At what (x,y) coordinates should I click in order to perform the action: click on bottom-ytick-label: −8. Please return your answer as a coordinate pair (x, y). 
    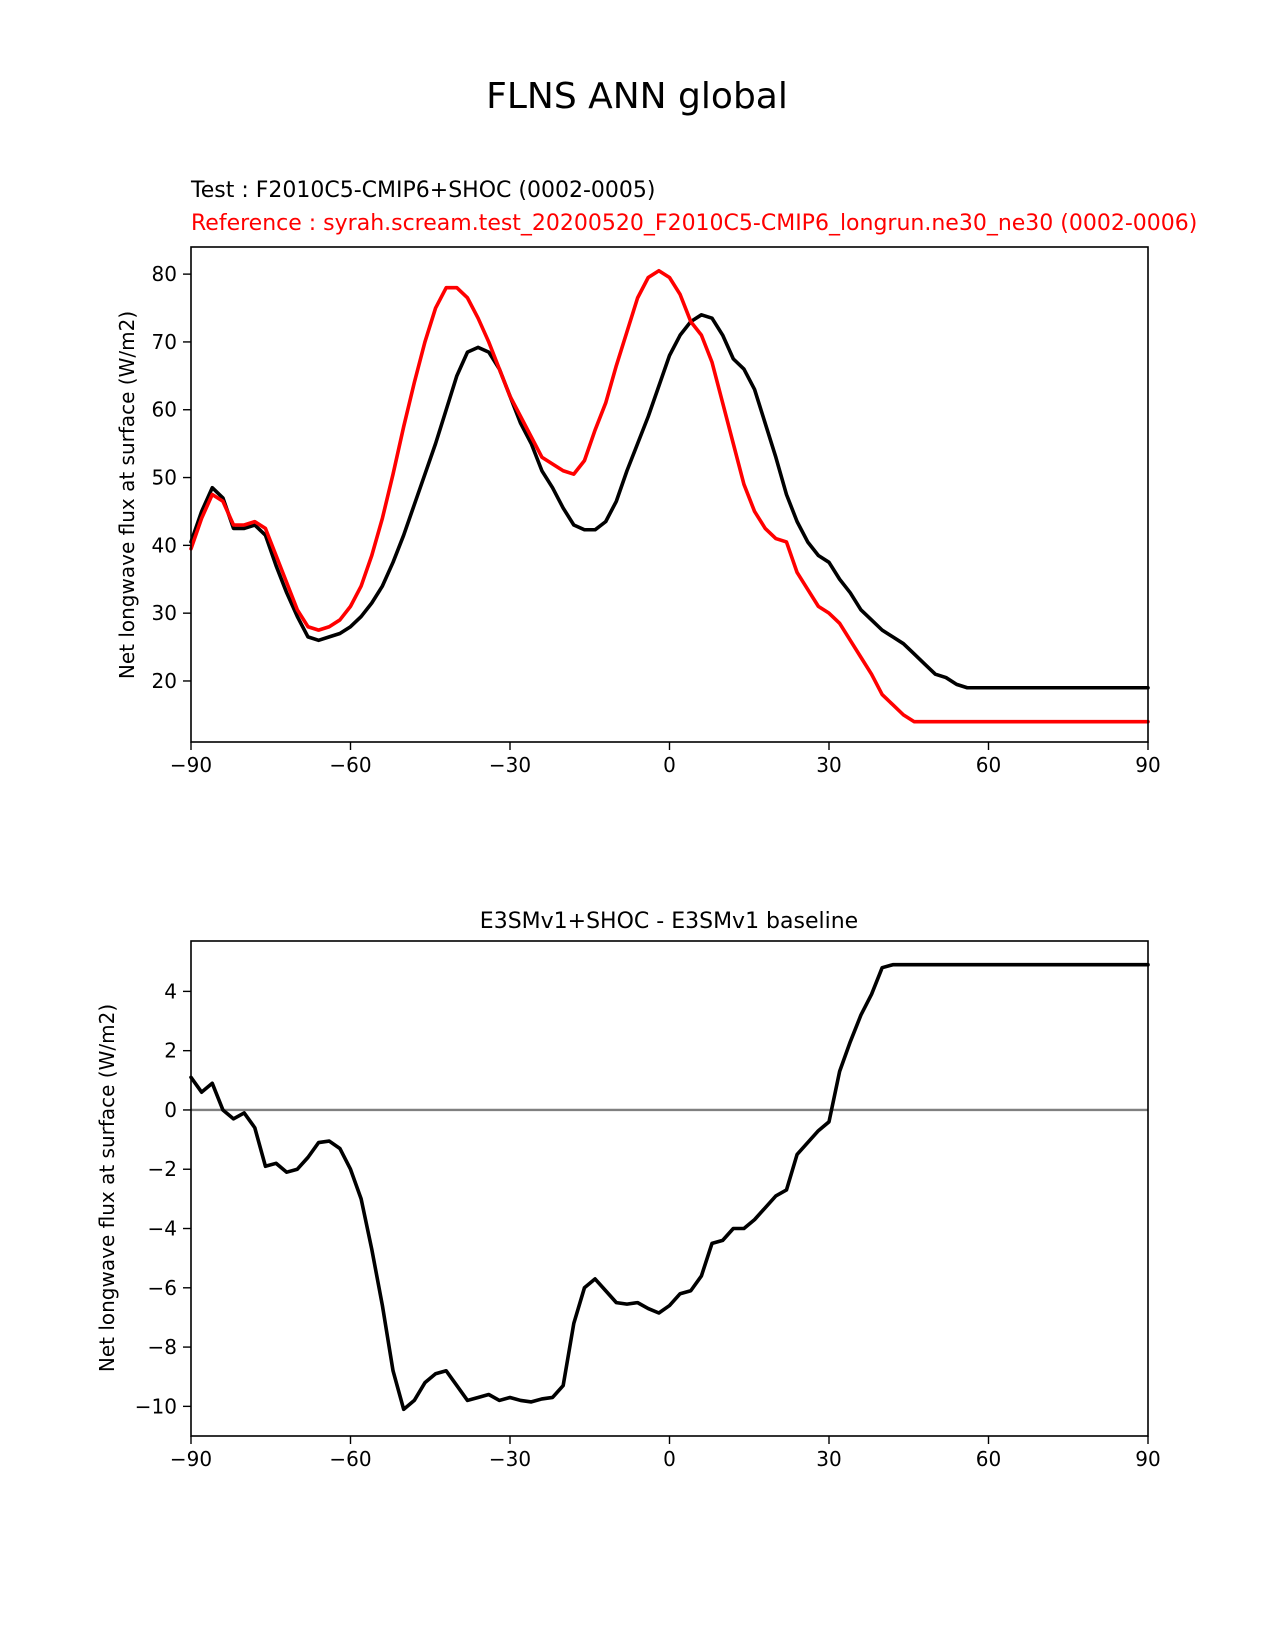
    Looking at the image, I should click on (162, 1347).